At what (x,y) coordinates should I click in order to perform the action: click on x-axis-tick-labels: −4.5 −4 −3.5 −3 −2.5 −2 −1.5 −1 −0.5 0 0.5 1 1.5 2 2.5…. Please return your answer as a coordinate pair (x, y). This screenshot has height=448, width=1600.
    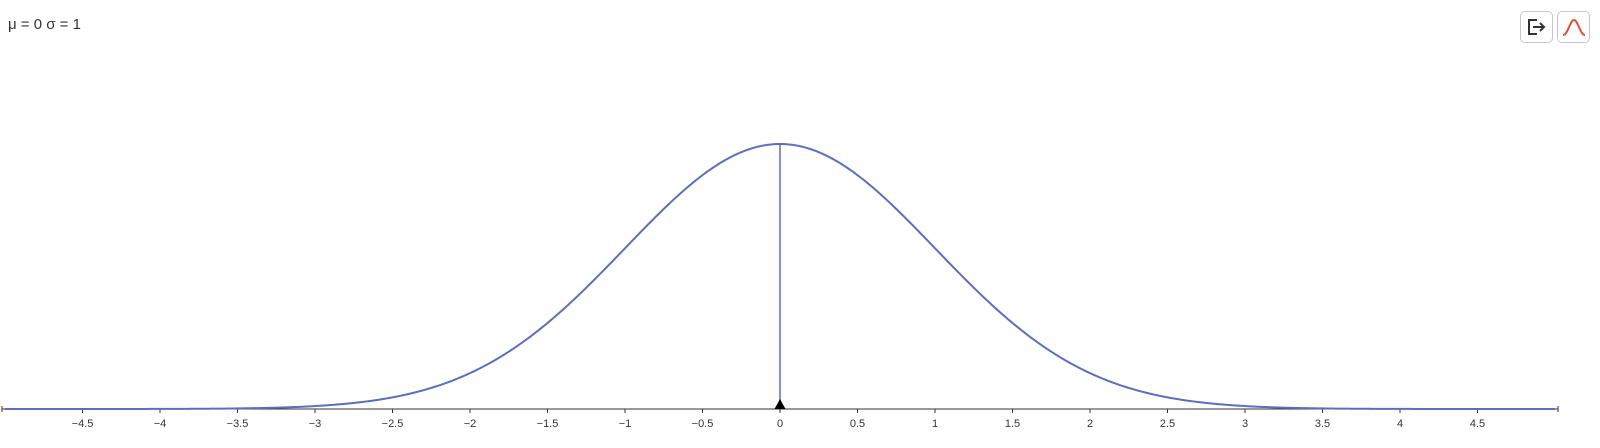
    Looking at the image, I should click on (779, 424).